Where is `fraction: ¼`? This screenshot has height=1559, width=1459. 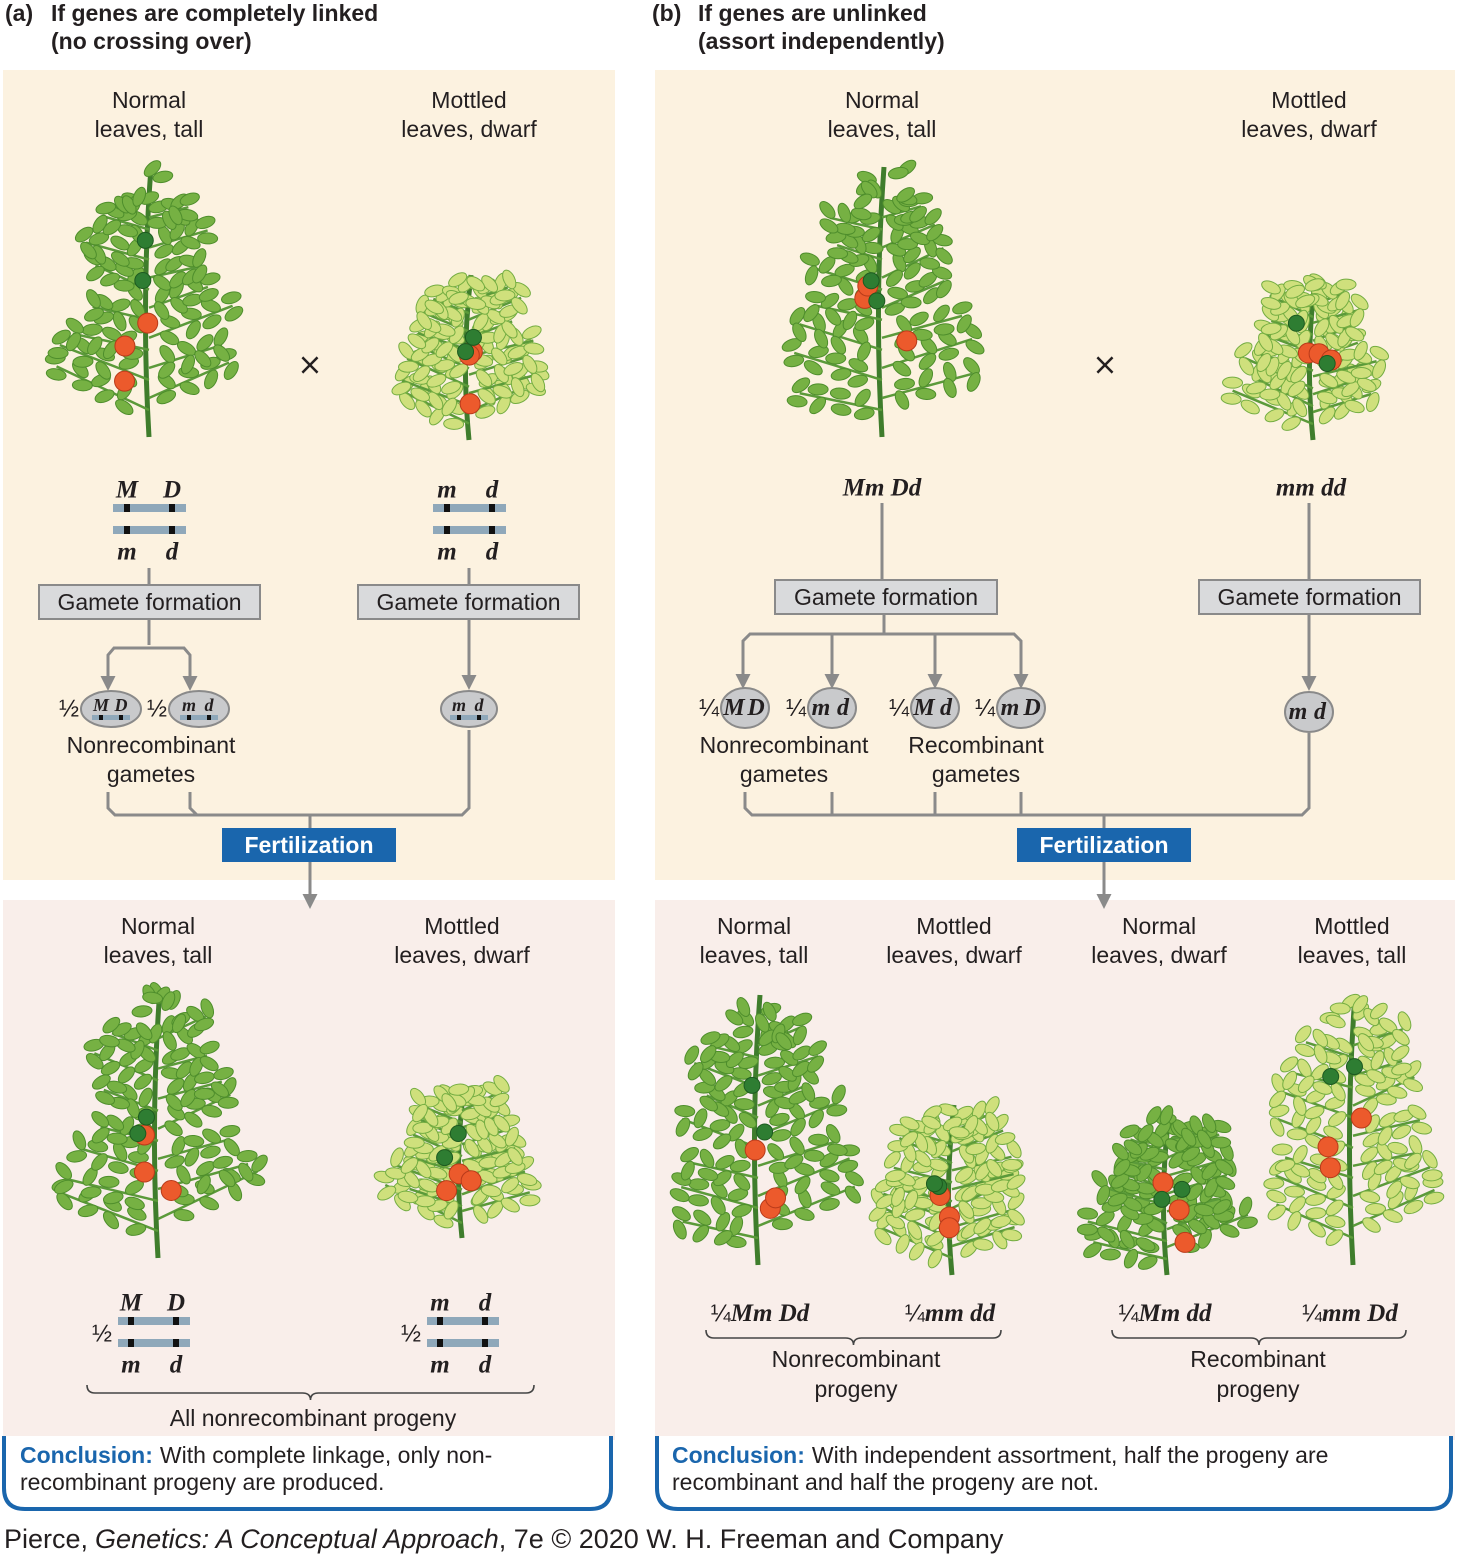
fraction: ¼ is located at coordinates (915, 1313).